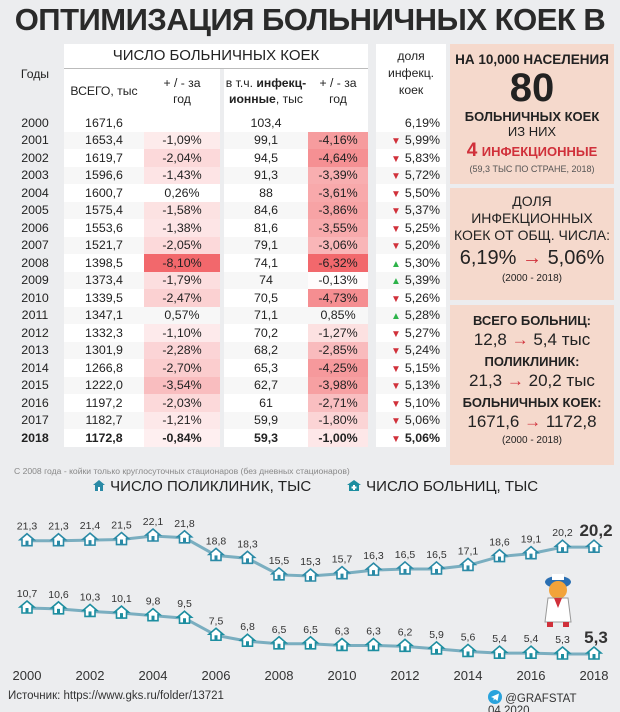  What do you see at coordinates (532, 131) in the screenshot?
I see `panel1-line3: ИЗ НИХ` at bounding box center [532, 131].